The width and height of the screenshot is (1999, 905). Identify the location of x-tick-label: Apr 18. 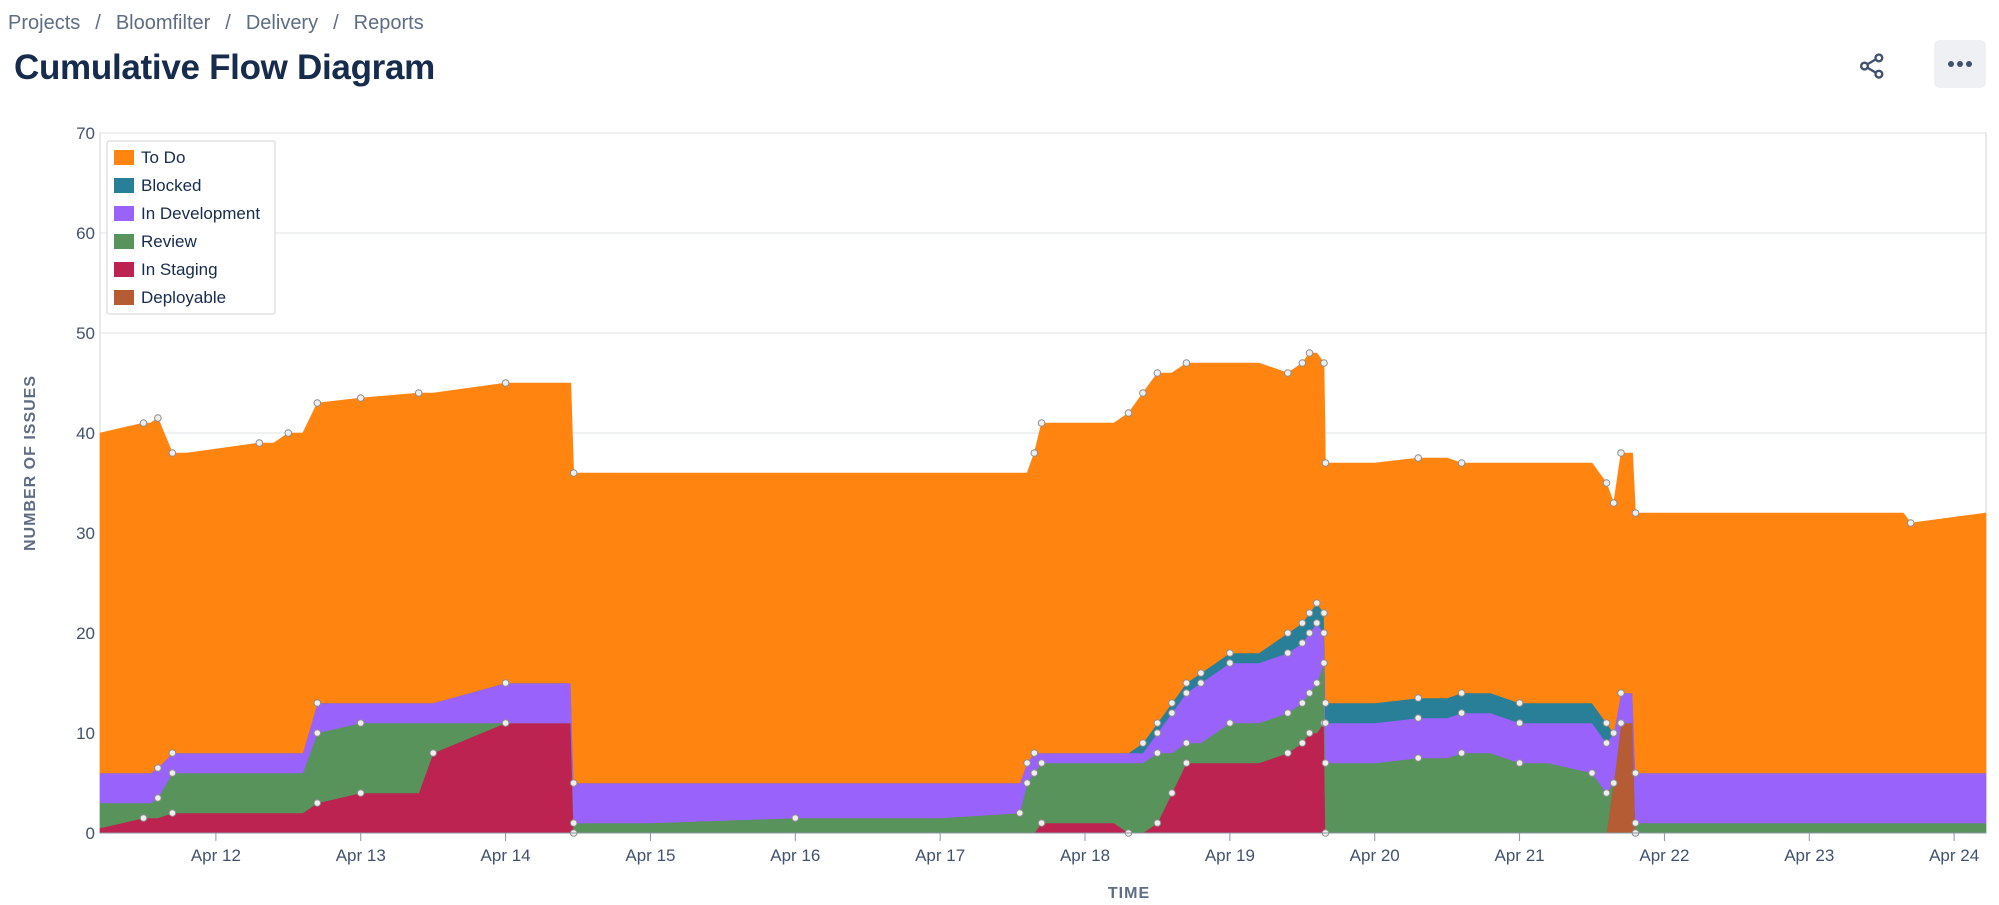
(1085, 855).